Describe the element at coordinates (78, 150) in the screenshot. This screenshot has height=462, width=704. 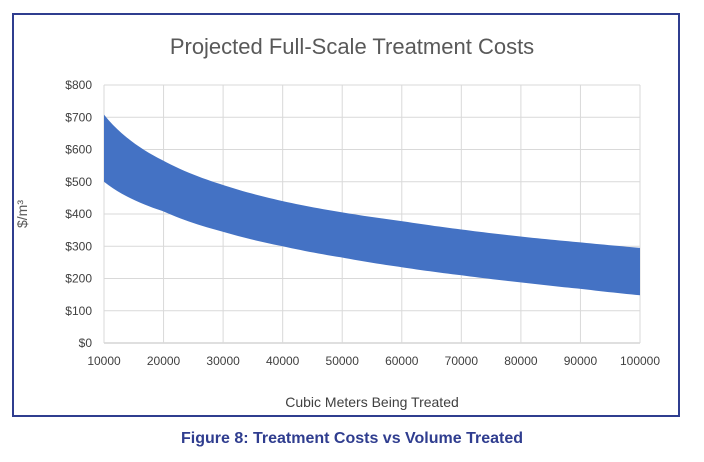
I see `y-tick-label: $600` at that location.